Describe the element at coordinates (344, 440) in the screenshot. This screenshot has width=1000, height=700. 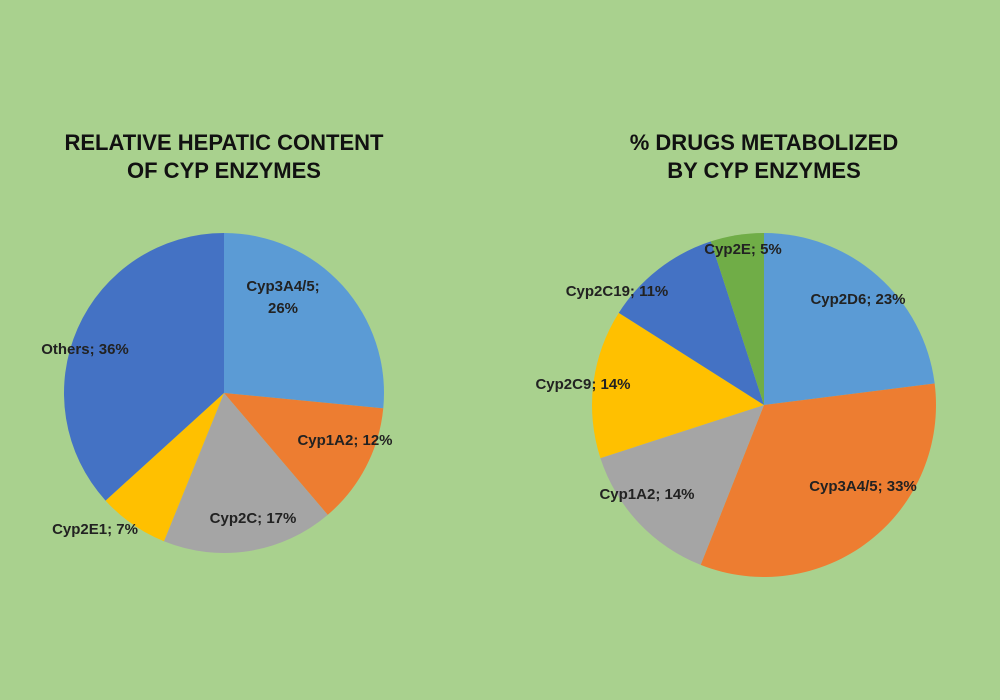
I see `data-label: Cyp1A2; 12%` at that location.